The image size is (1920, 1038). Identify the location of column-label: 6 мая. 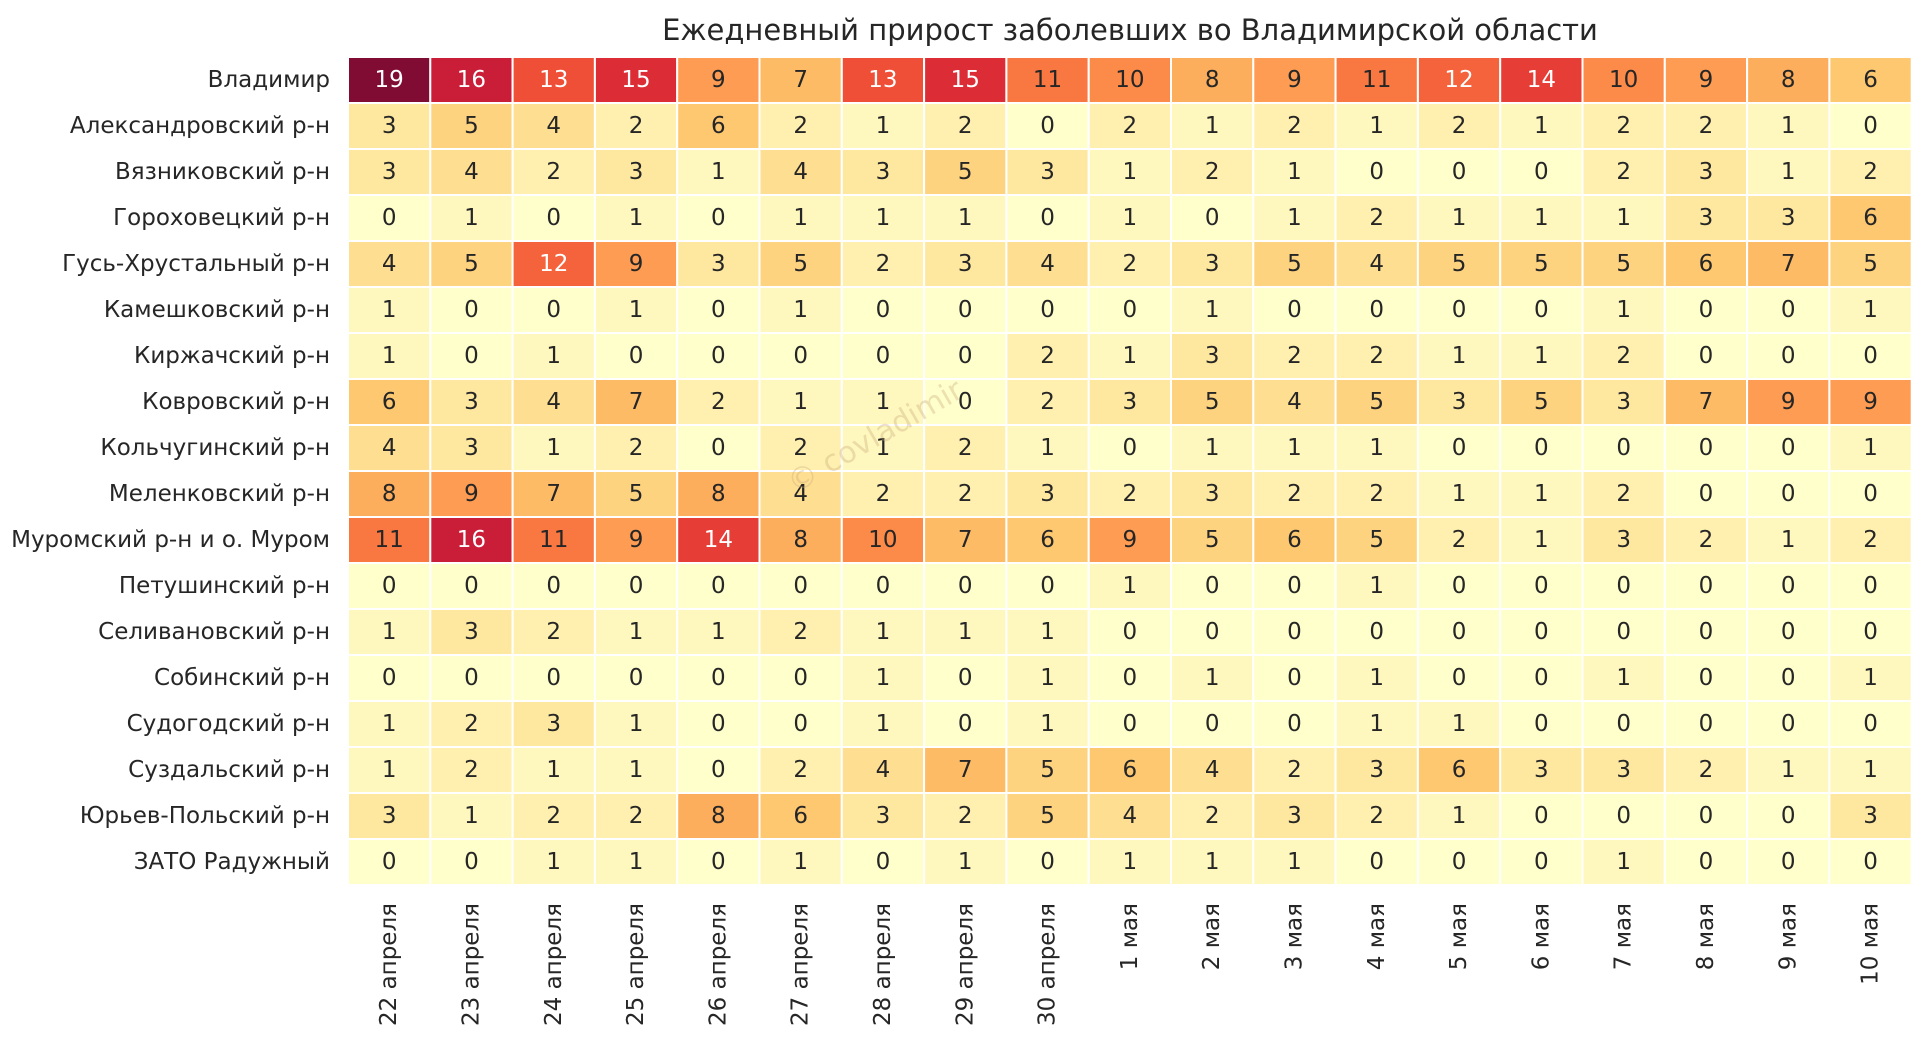
(1541, 936).